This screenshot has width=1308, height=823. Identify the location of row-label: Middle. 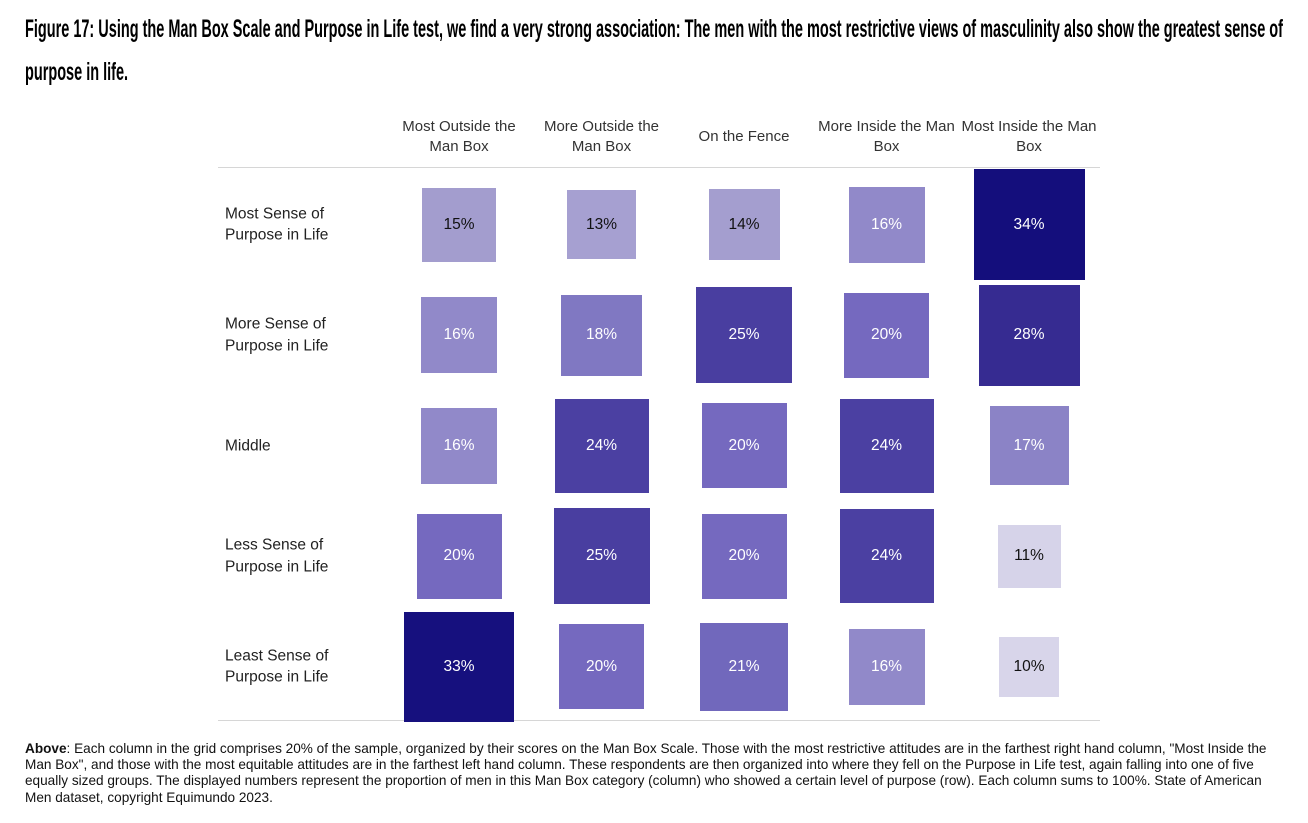
(248, 445).